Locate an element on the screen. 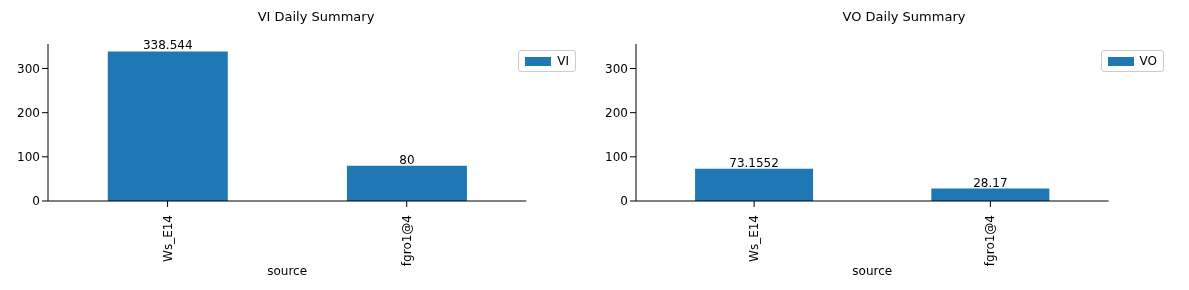 The width and height of the screenshot is (1189, 290). chart-title: VI Daily Summary is located at coordinates (316, 17).